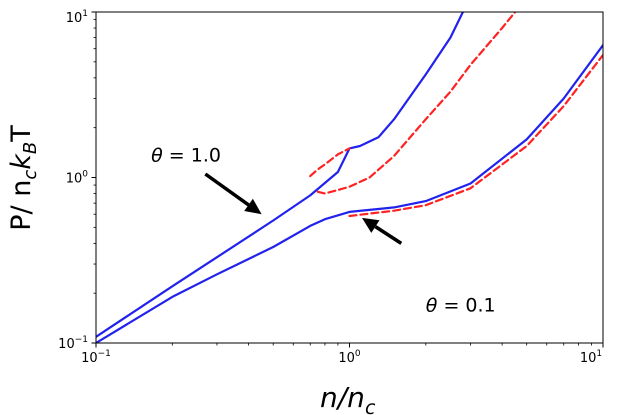 Image resolution: width=617 pixels, height=415 pixels. Describe the element at coordinates (85, 175) in the screenshot. I see `y-tick-exp: 0` at that location.